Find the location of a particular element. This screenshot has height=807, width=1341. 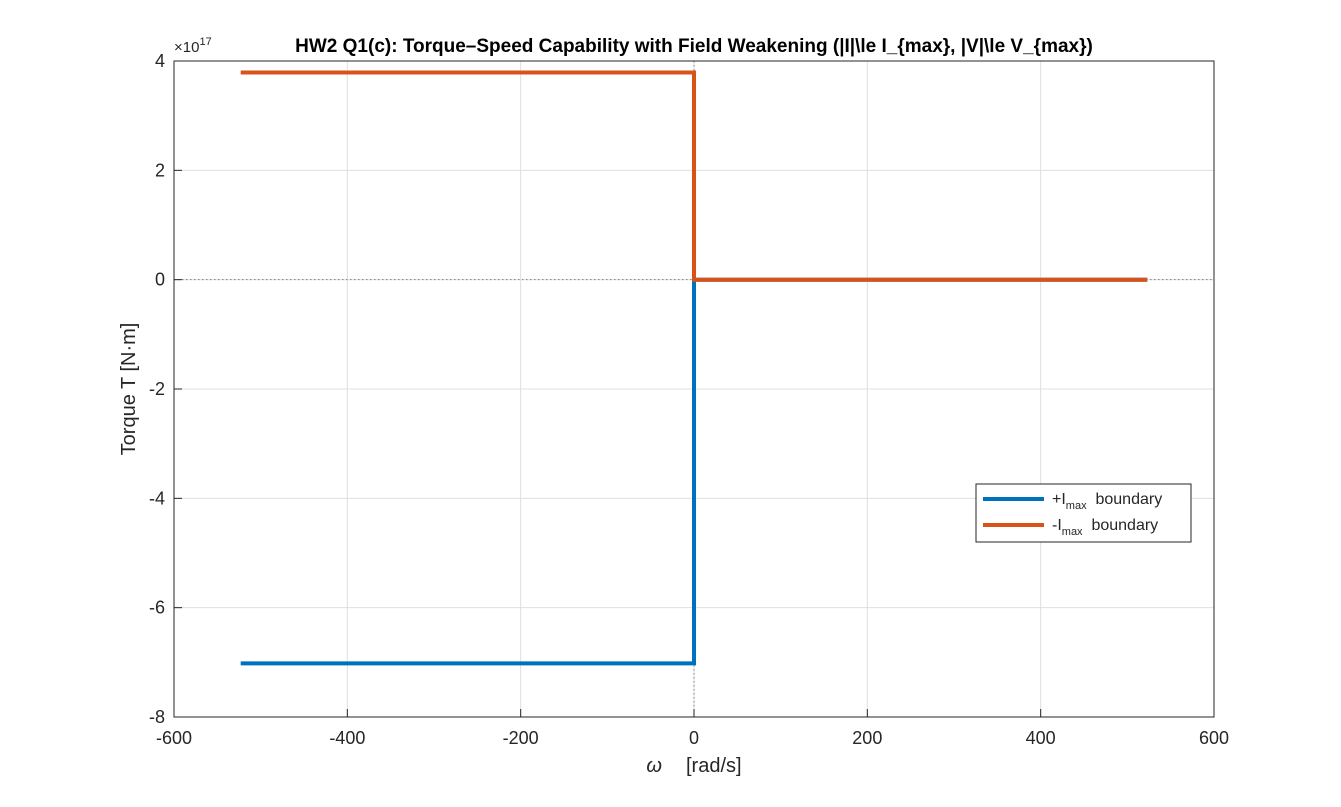

x-ticks: -600 -400 -200 0 200 400 600 is located at coordinates (692, 728).